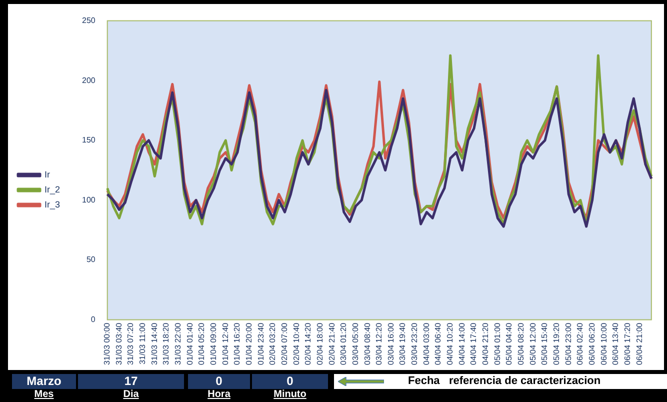 Image resolution: width=667 pixels, height=402 pixels. Describe the element at coordinates (639, 344) in the screenshot. I see `x-tick-label: 06/04 21:00` at that location.